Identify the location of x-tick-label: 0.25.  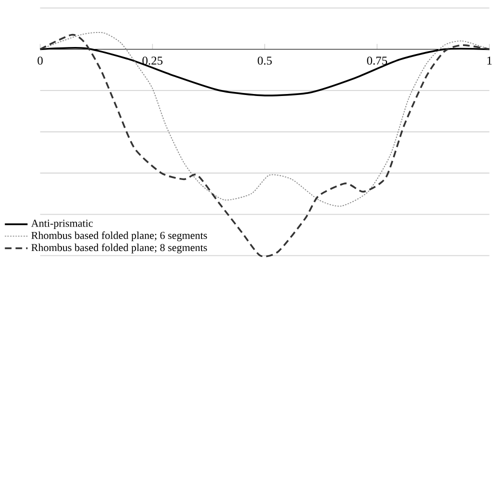
(152, 60).